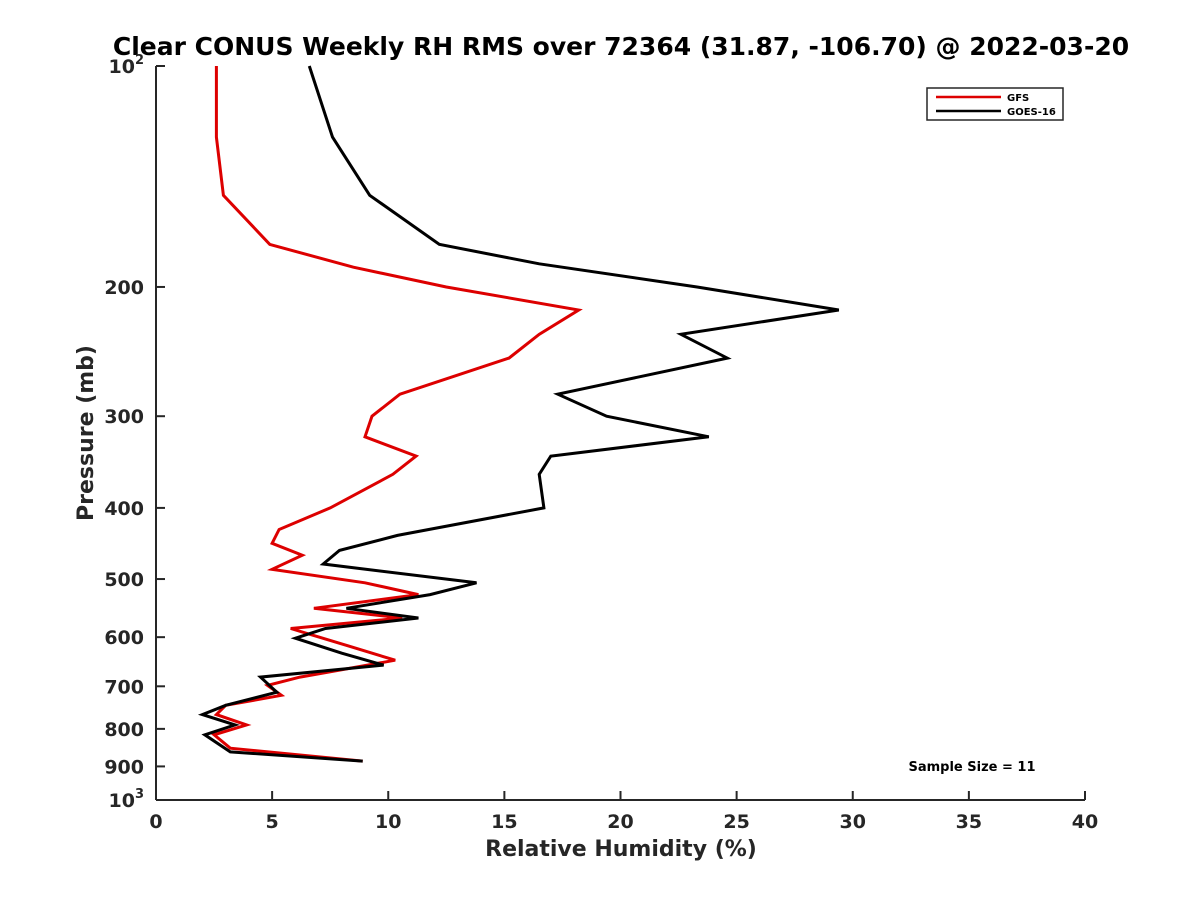  What do you see at coordinates (971, 767) in the screenshot?
I see `sample-size-annotation: Sample Size = 11` at bounding box center [971, 767].